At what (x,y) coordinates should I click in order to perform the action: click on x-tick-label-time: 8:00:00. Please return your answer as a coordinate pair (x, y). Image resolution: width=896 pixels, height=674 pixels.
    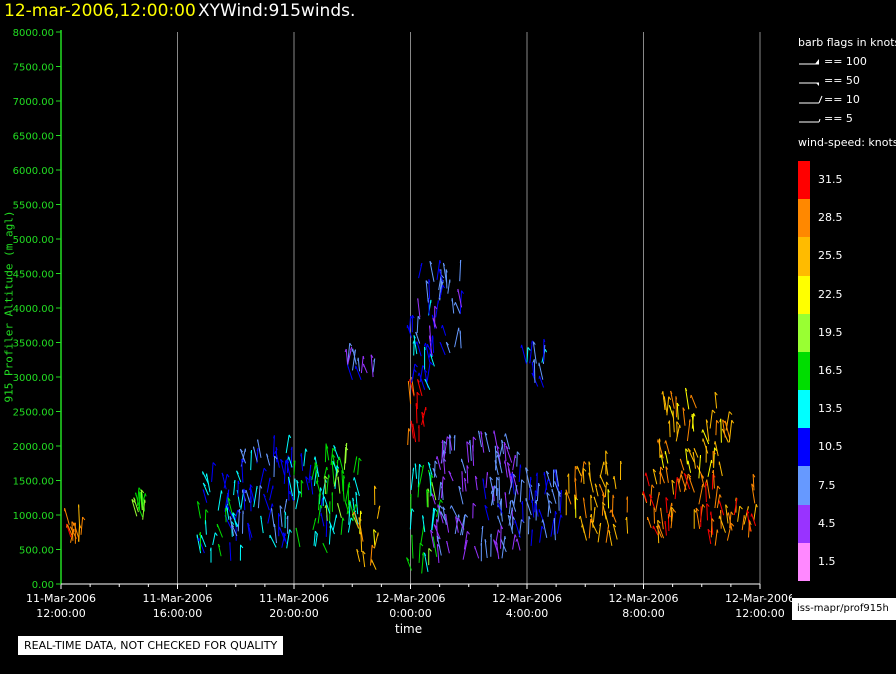
    Looking at the image, I should click on (643, 613).